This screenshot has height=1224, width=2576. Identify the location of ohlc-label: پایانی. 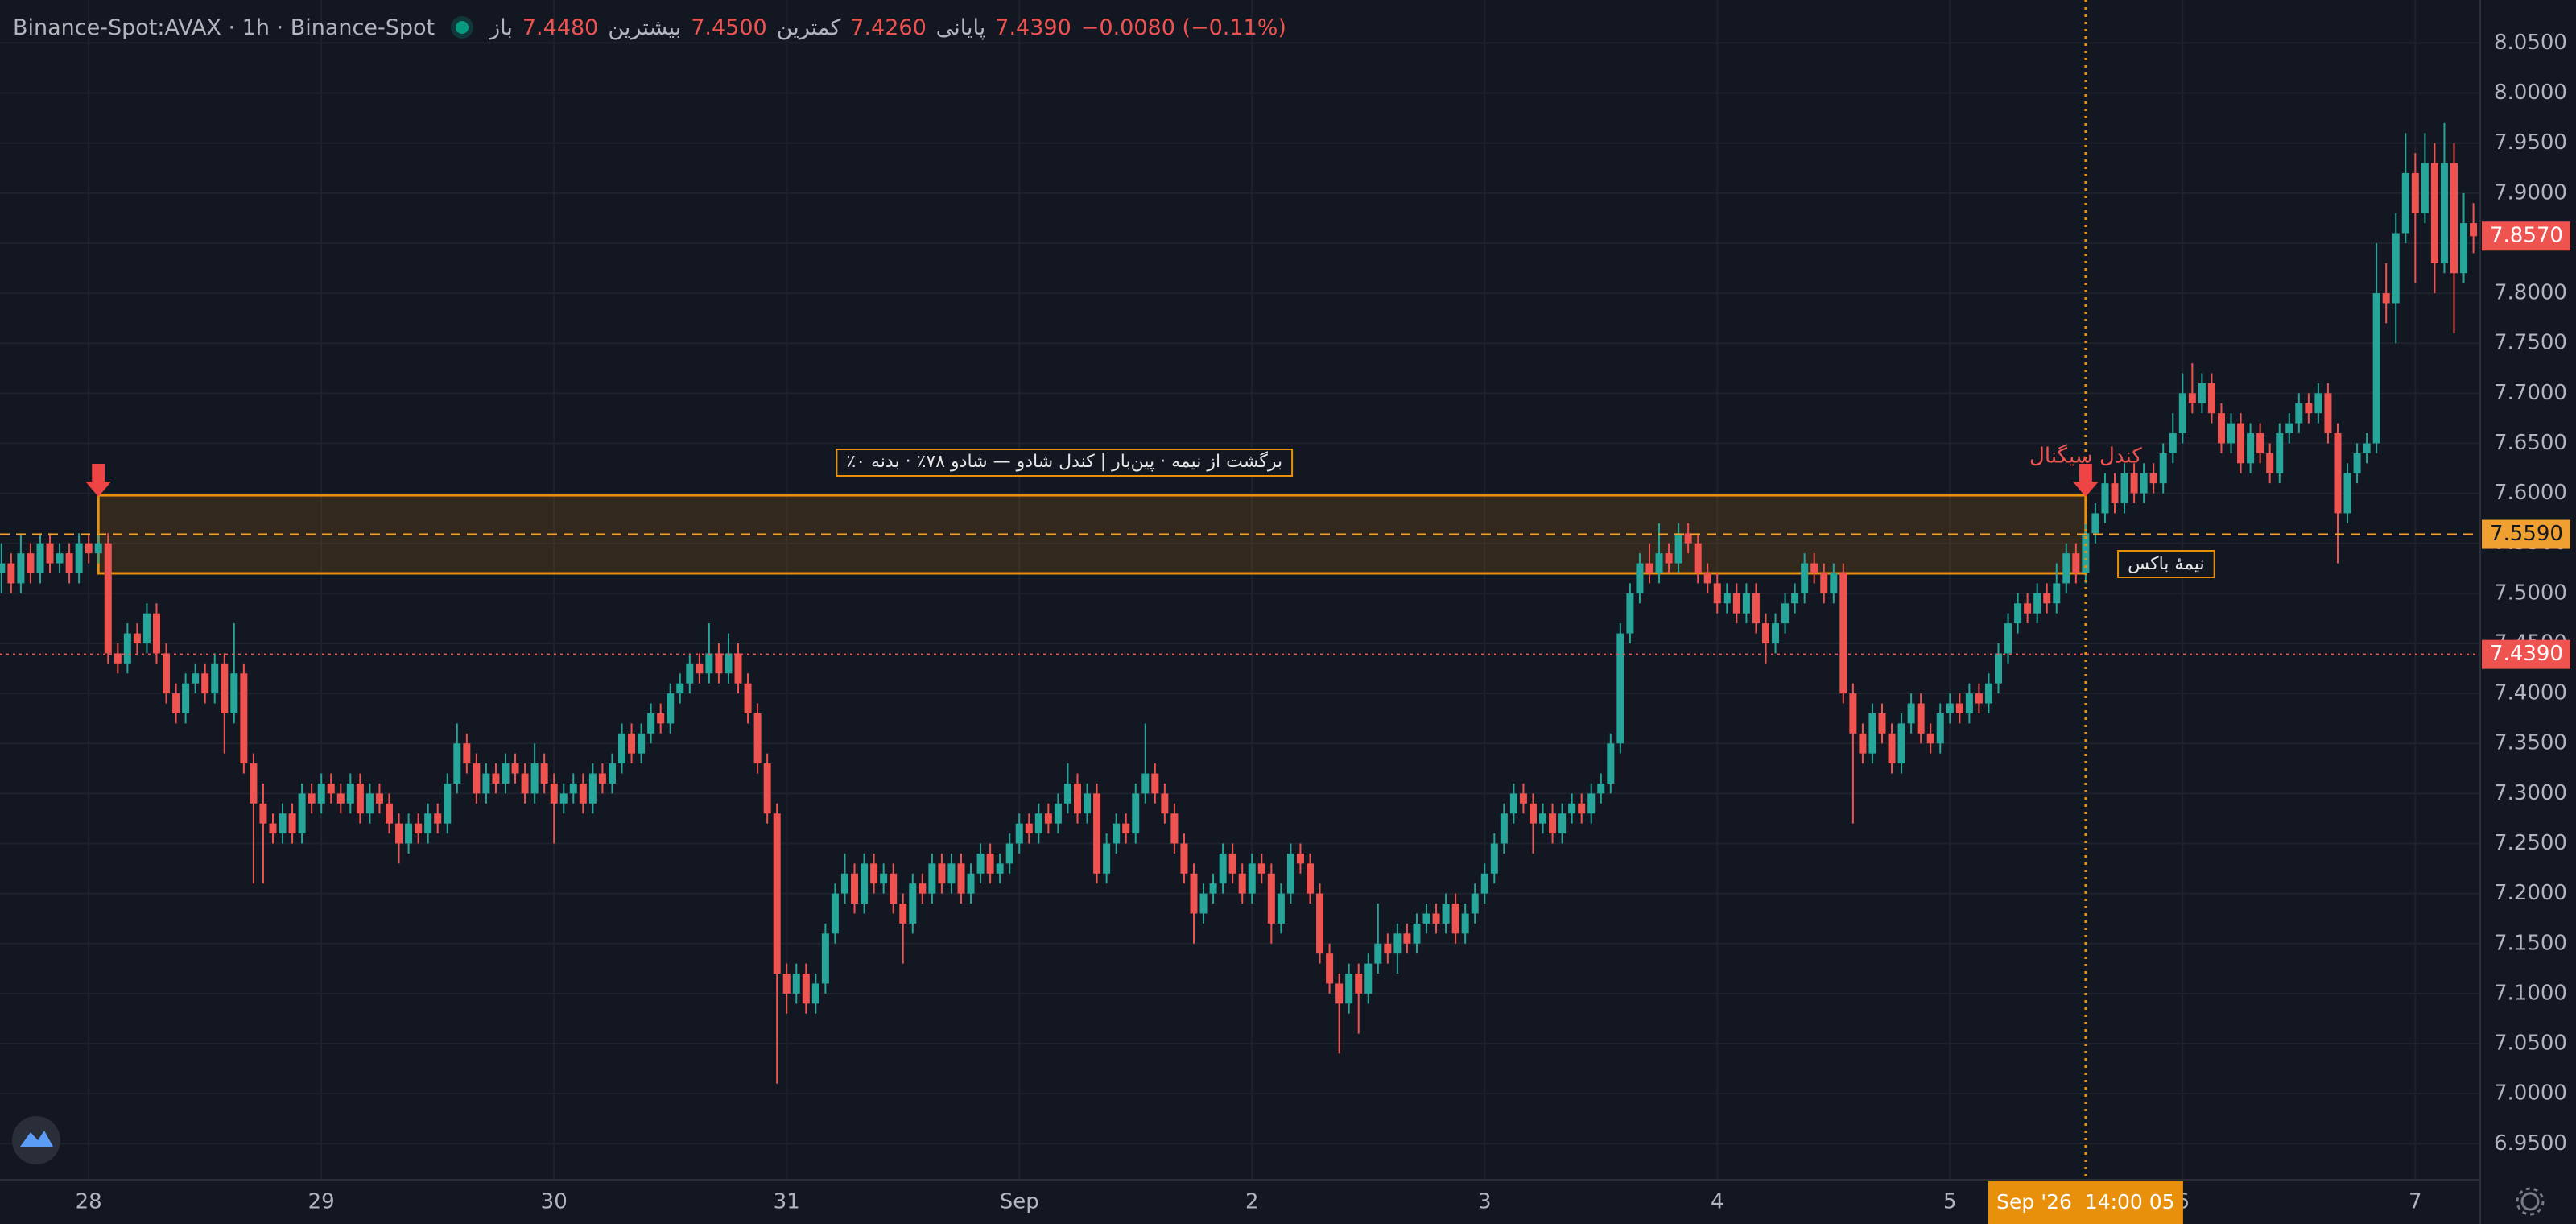
(960, 27).